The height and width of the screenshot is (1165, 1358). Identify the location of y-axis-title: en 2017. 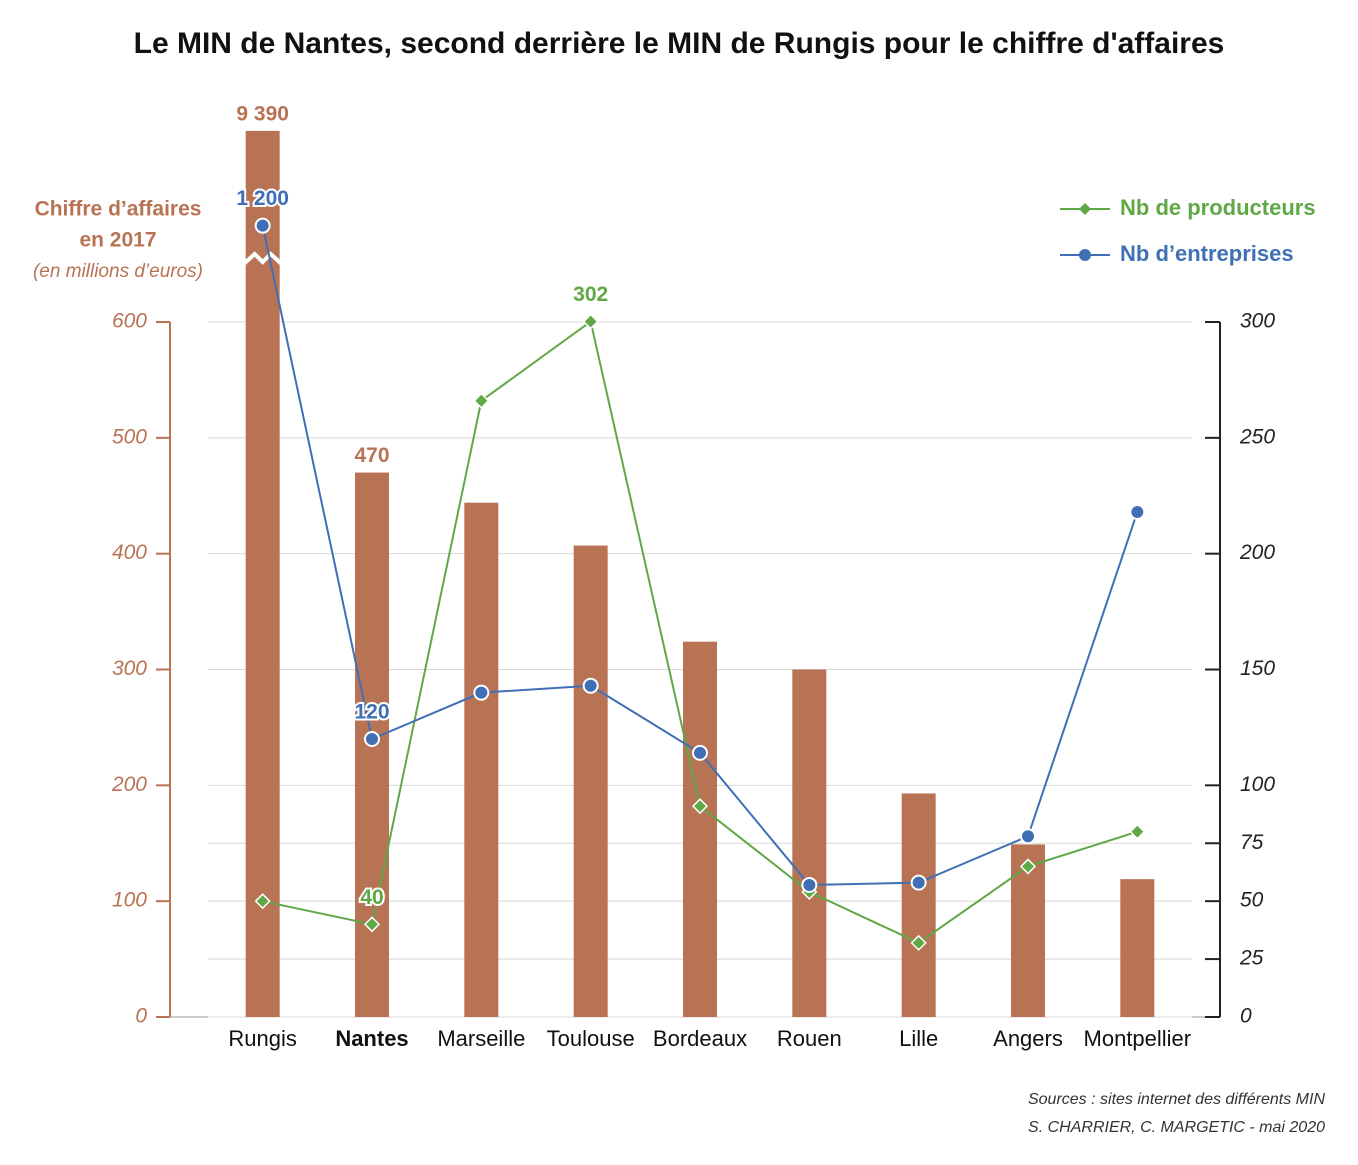
(117, 240).